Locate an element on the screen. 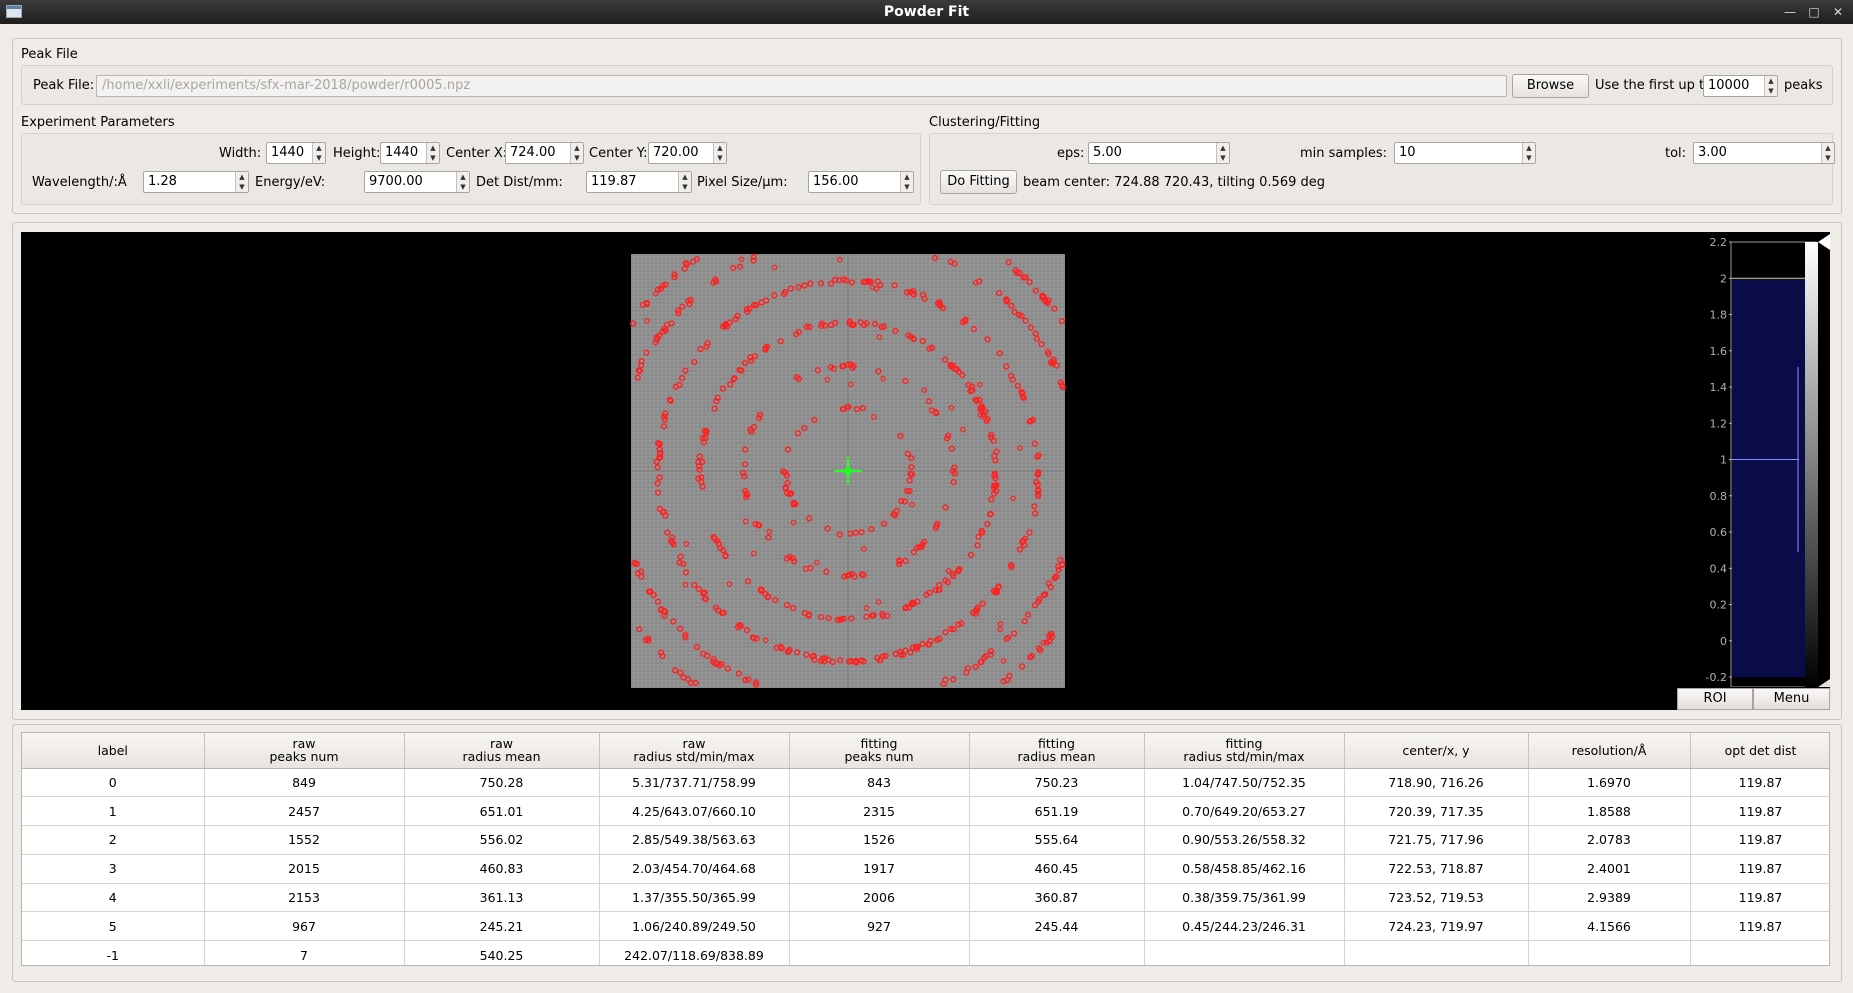 This screenshot has width=1853, height=993. table-cell: -1 is located at coordinates (113, 952).